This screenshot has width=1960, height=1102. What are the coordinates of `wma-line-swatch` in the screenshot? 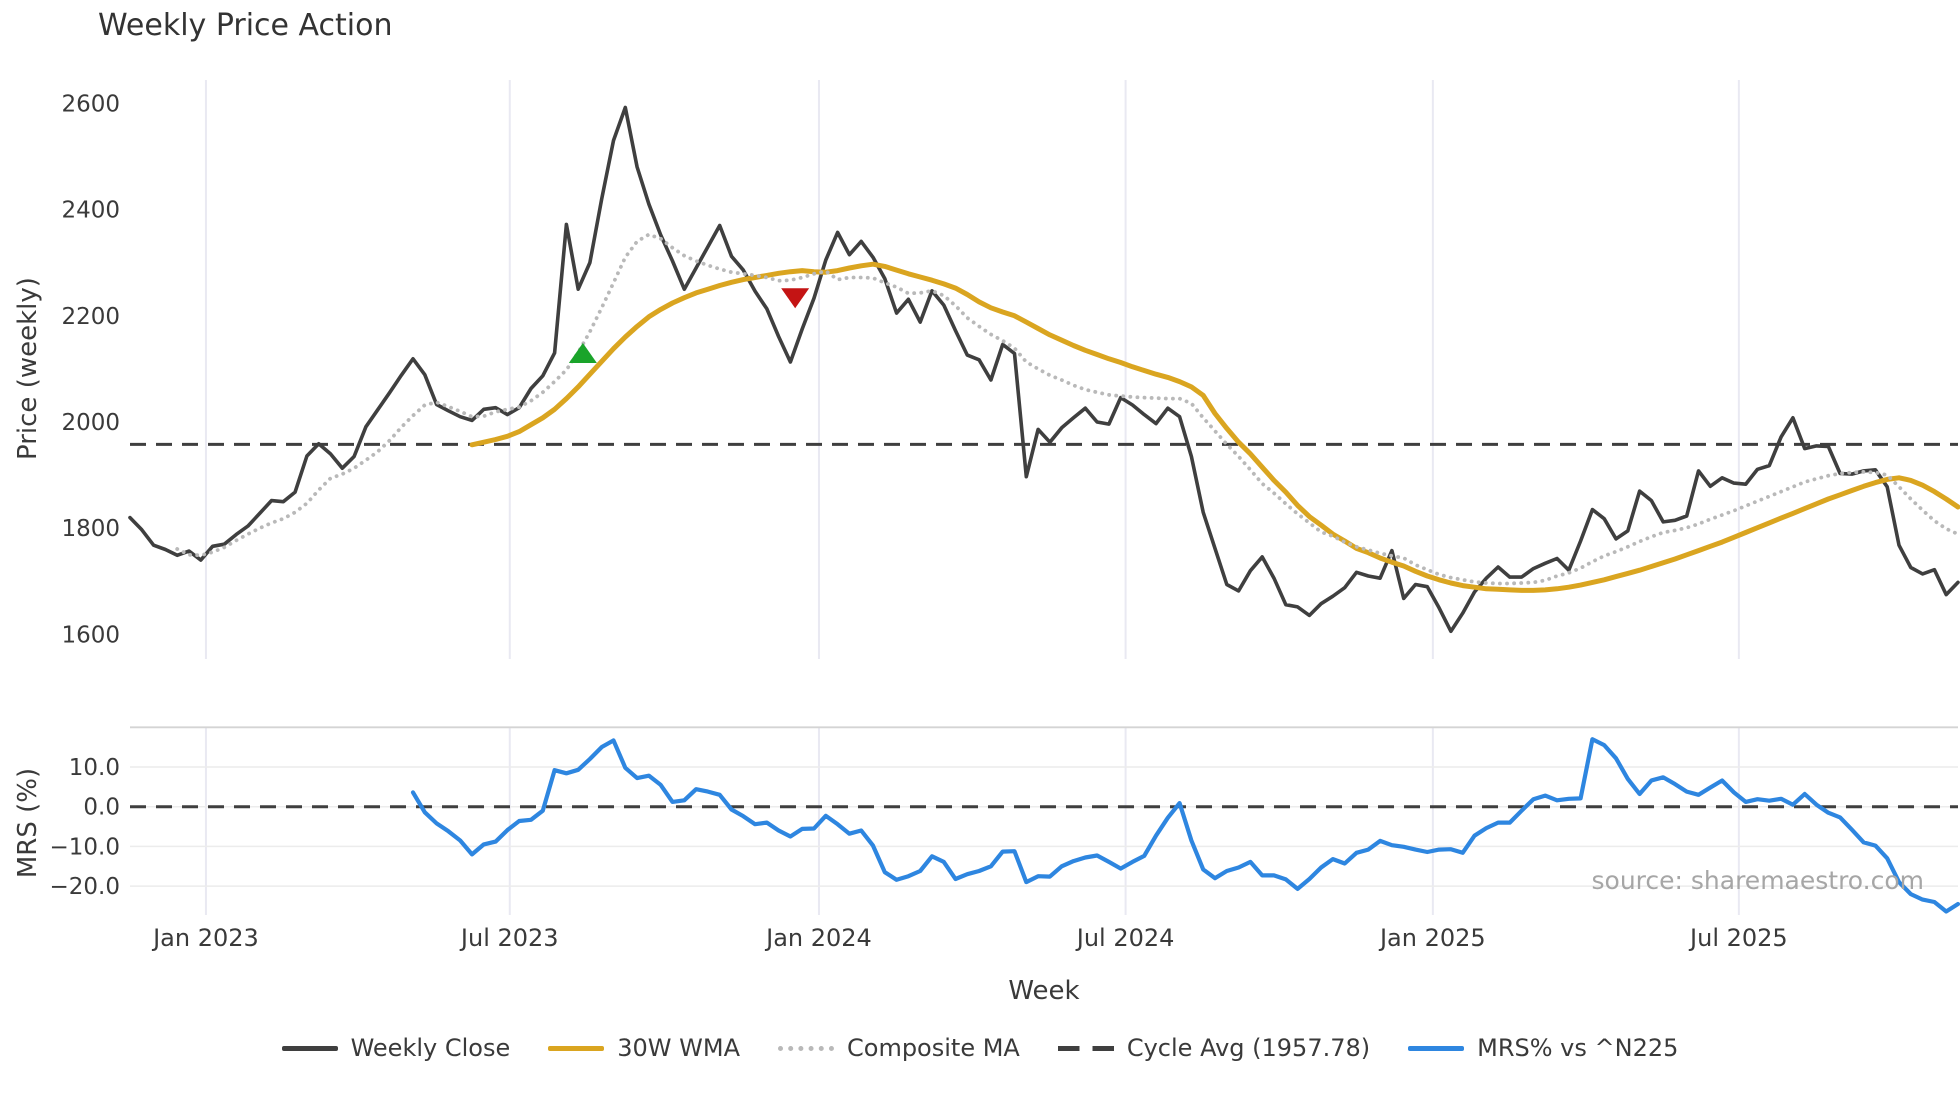 It's located at (576, 1048).